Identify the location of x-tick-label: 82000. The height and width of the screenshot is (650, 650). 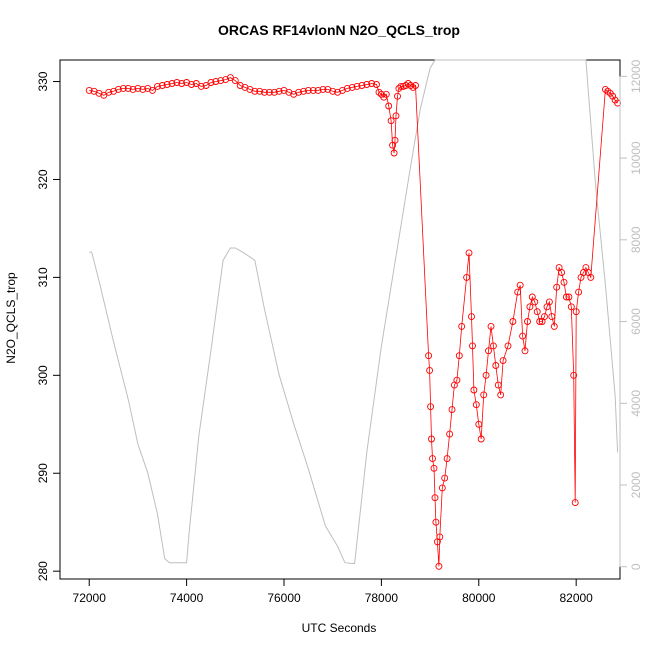
(576, 598).